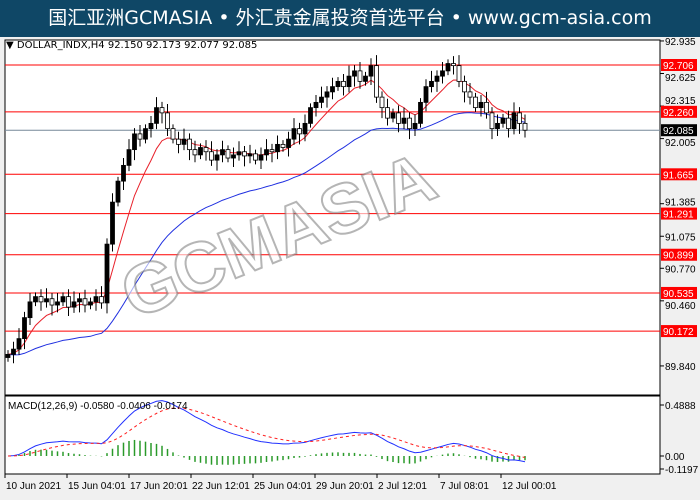  What do you see at coordinates (529, 486) in the screenshot?
I see `x-tick-label: 12 Jul 00:01` at bounding box center [529, 486].